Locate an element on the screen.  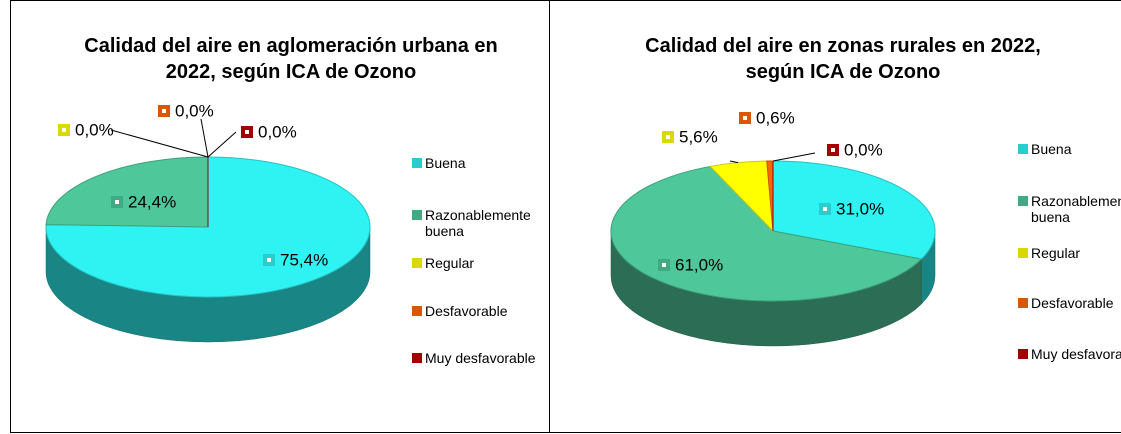
data-label: 31,0% is located at coordinates (860, 208).